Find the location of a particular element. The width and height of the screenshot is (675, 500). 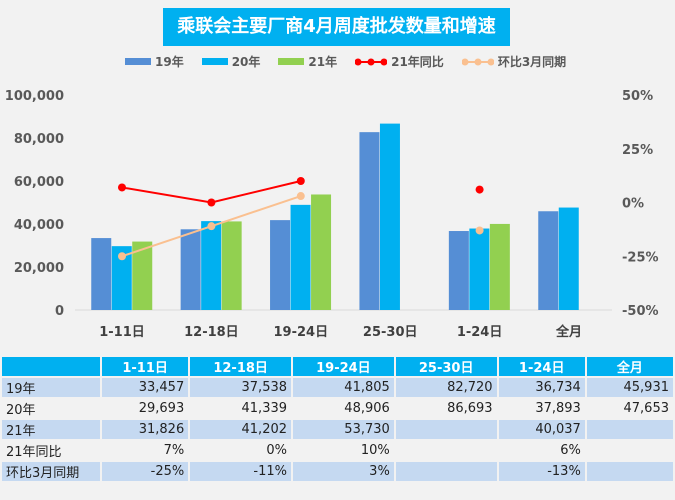

y-tick-label: 80,000 is located at coordinates (39, 139).